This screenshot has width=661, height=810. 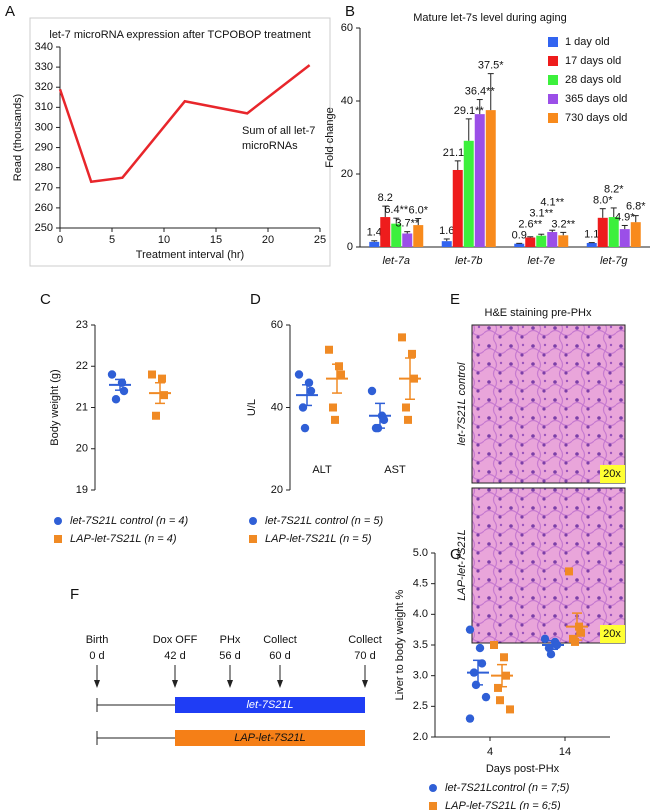 I want to click on value-label: 36.4**, so click(x=480, y=91).